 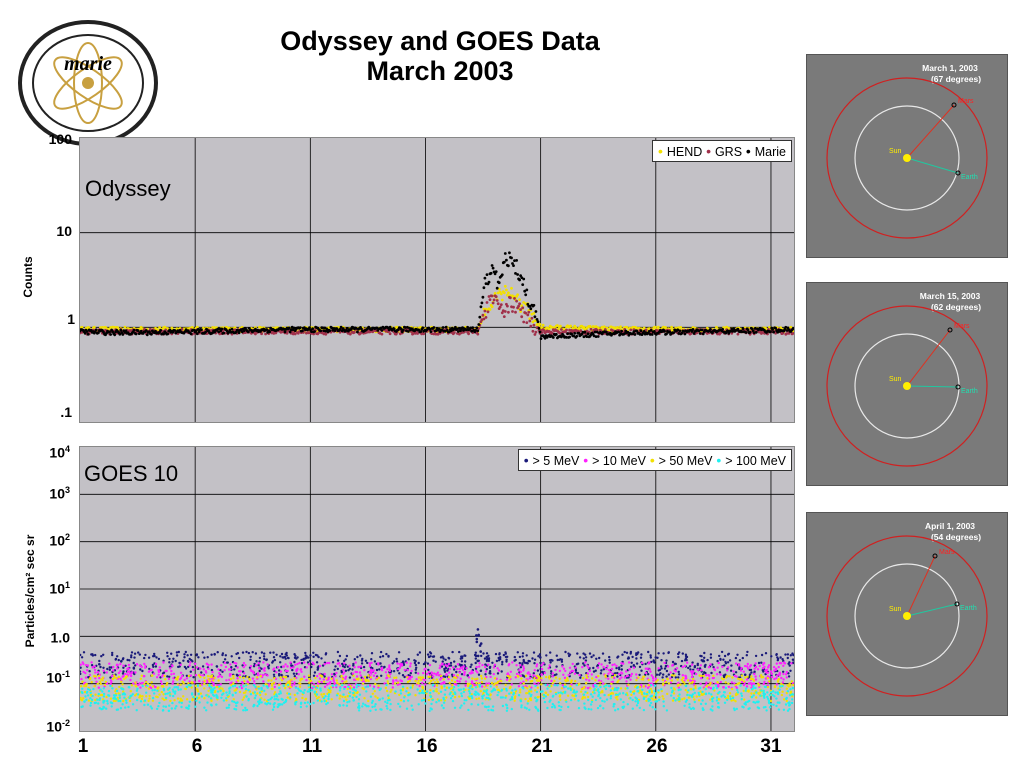 I want to click on logo-graphic: marie, so click(x=88, y=83).